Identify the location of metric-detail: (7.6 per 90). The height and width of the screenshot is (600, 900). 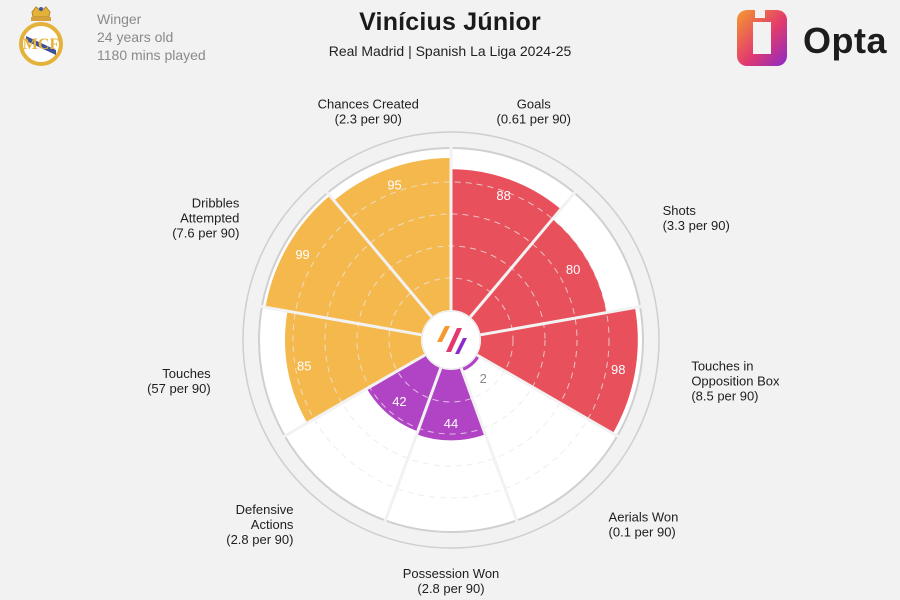
(205, 233).